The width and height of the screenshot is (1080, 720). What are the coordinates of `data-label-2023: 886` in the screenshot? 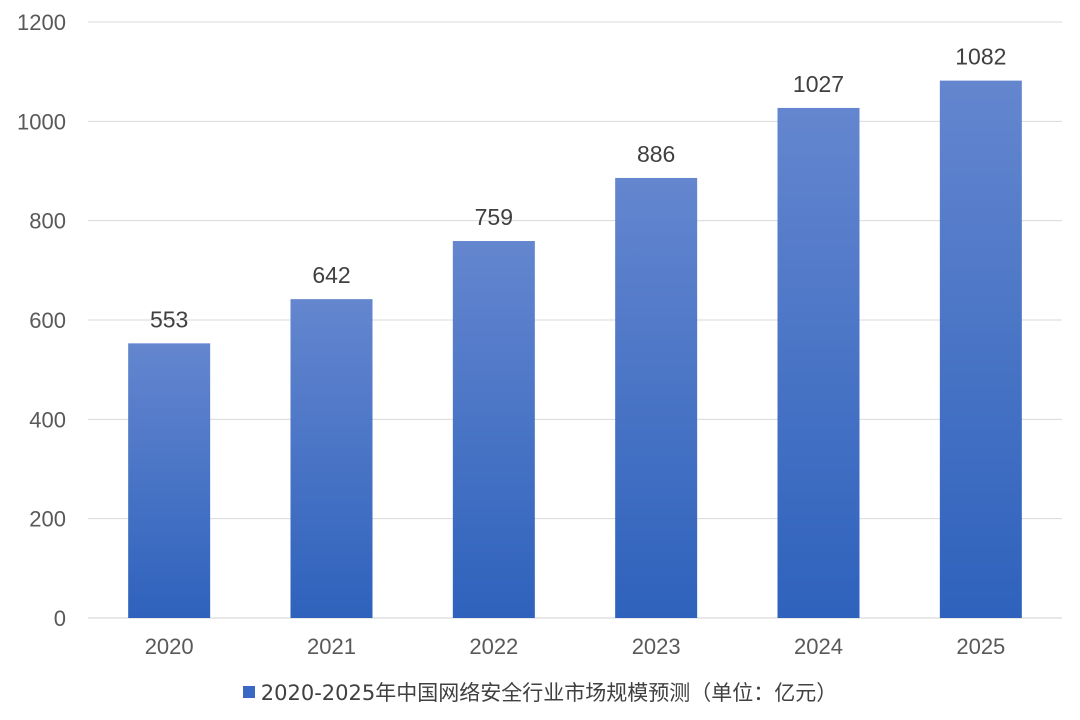 It's located at (656, 154).